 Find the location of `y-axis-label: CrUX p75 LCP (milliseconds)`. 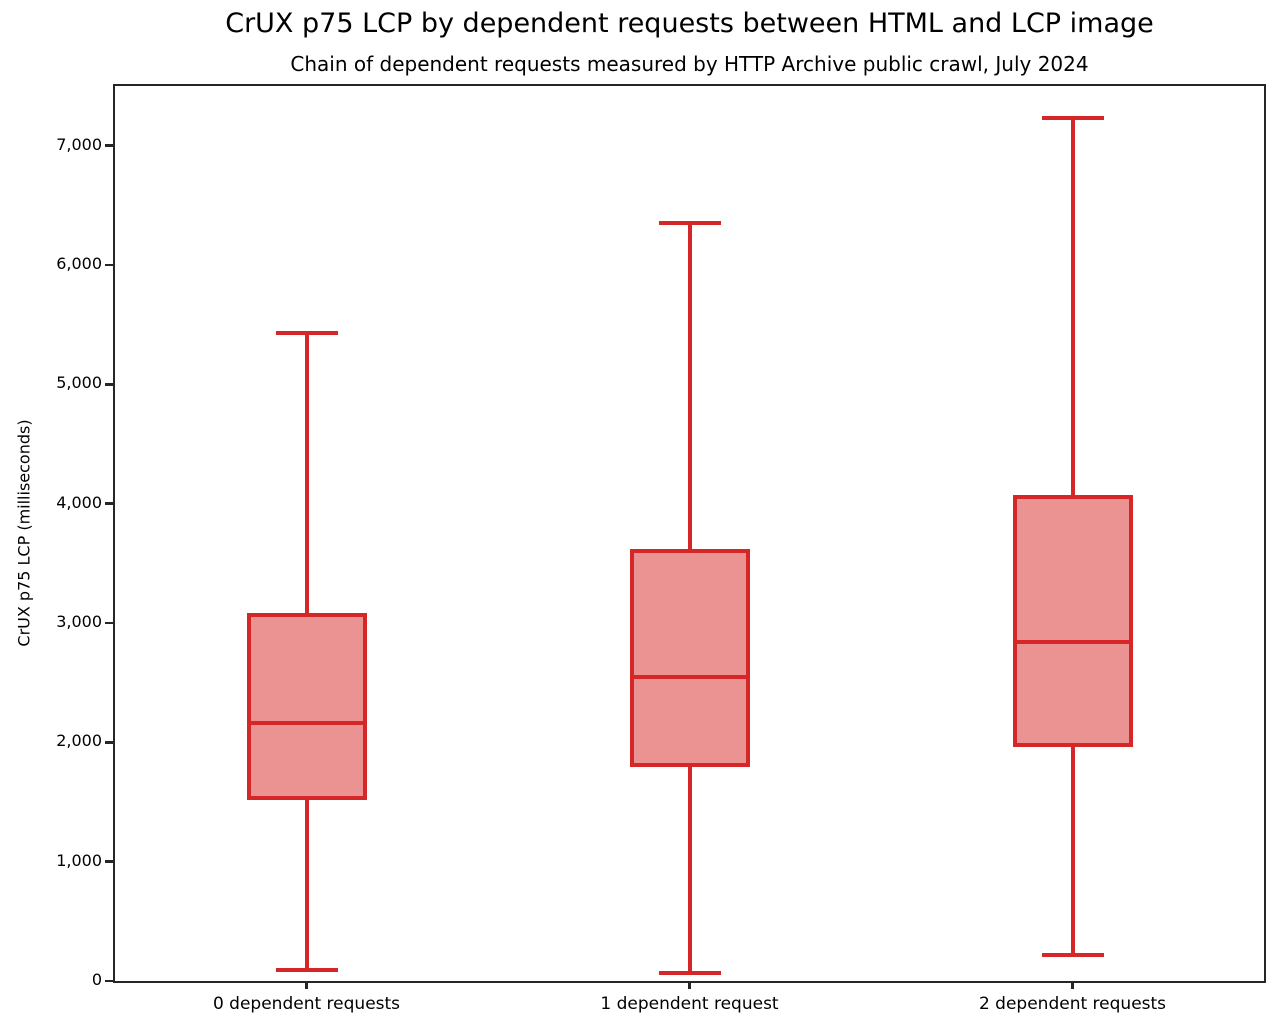

y-axis-label: CrUX p75 LCP (milliseconds) is located at coordinates (24, 533).